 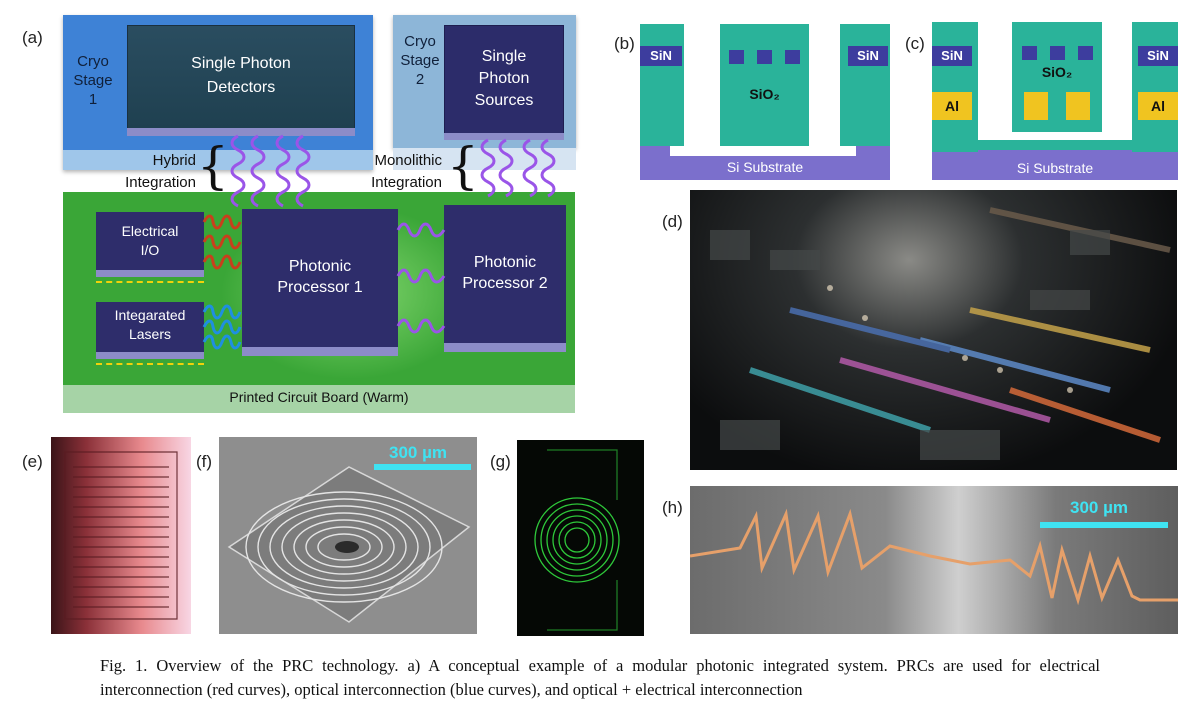 I want to click on electrical-io-chip, so click(x=150, y=241).